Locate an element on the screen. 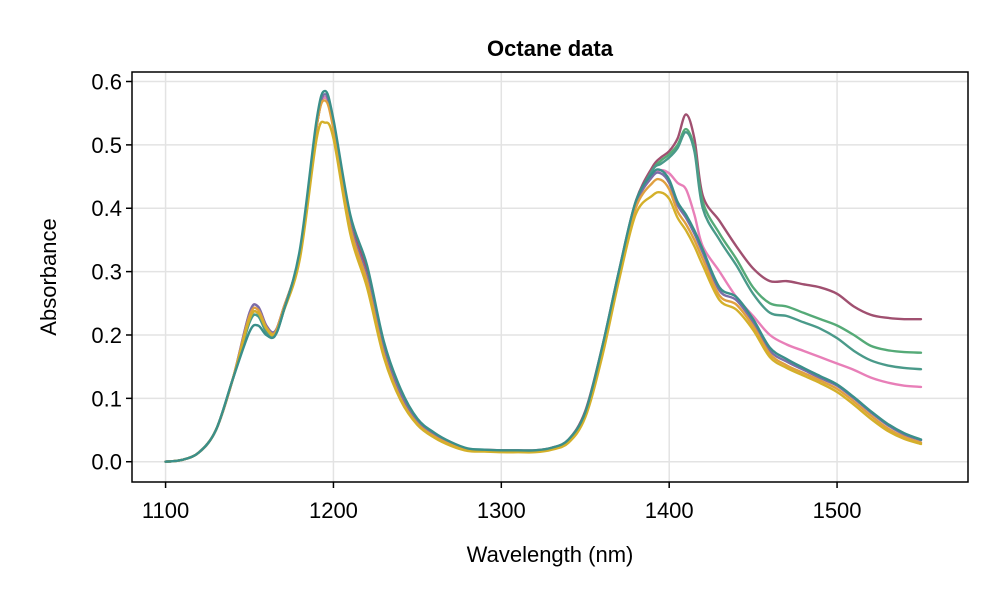  y-tick-label: 0.6 is located at coordinates (106, 82).